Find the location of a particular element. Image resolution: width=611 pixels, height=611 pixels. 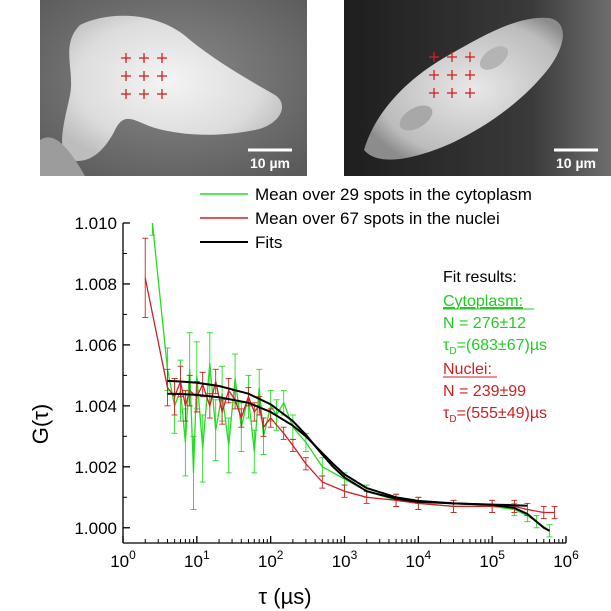

cytoplasm-cell-image: 10 µm is located at coordinates (173, 88).